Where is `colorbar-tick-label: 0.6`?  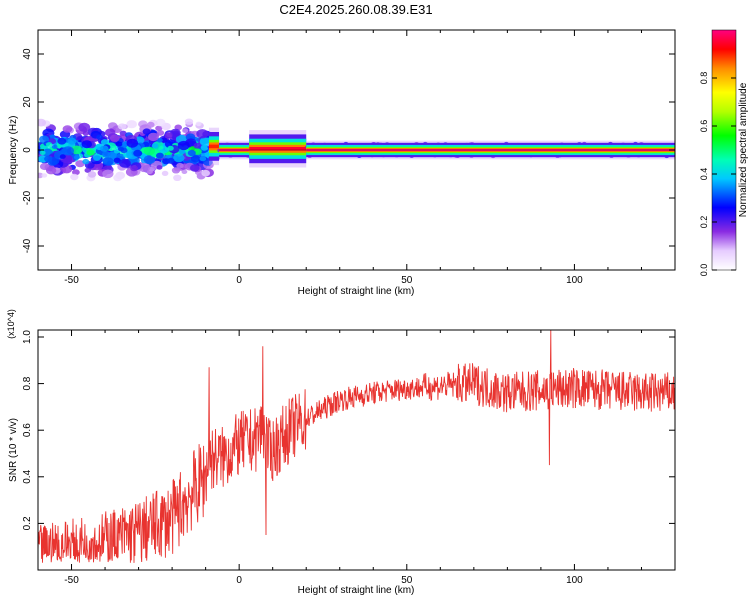
colorbar-tick-label: 0.6 is located at coordinates (704, 126).